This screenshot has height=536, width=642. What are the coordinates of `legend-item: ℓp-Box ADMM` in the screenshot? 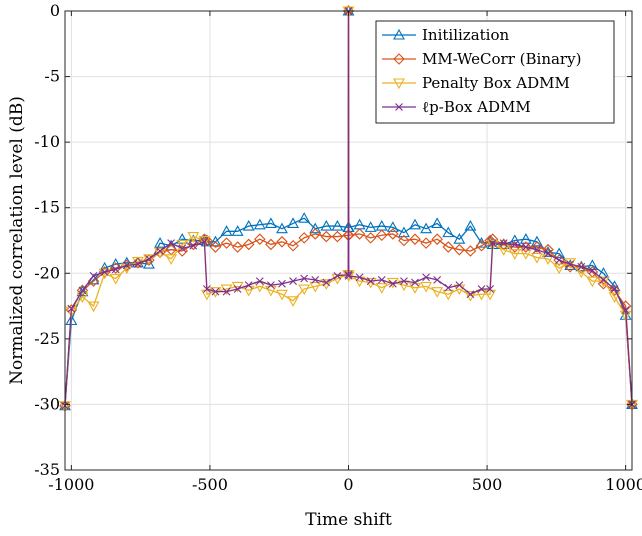 It's located at (456, 107).